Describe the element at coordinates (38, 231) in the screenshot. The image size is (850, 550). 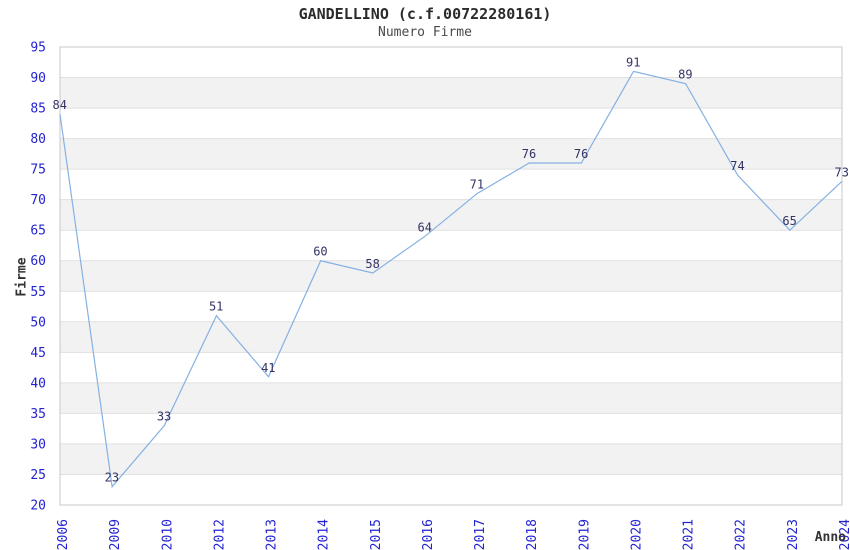
I see `y-tick-label: 65` at that location.